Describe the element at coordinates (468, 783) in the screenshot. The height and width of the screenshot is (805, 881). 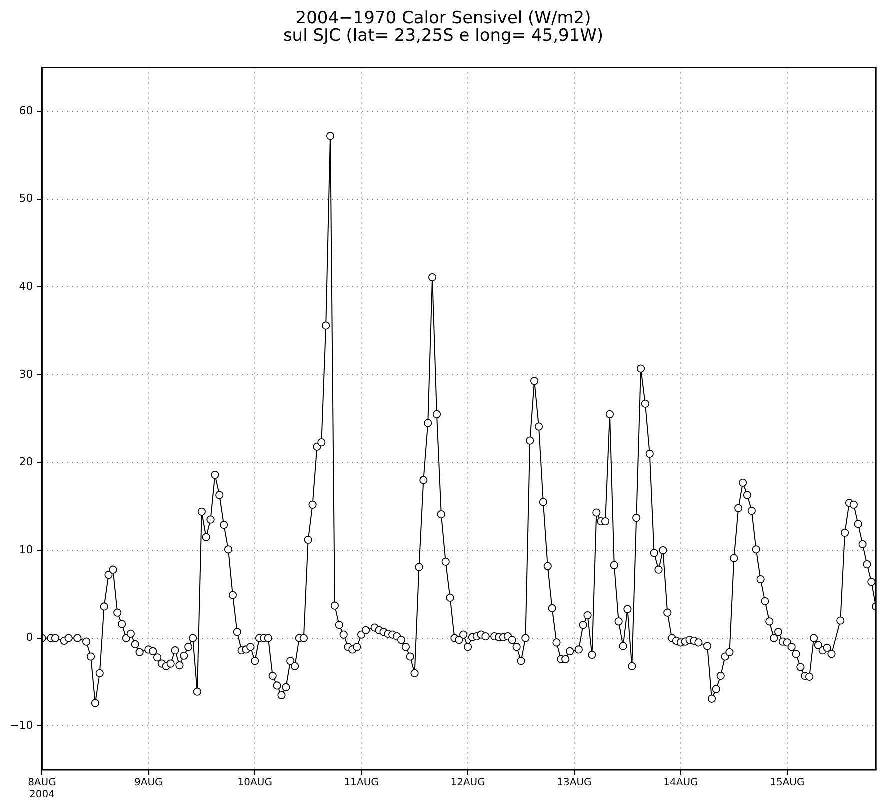
I see `x-tick-label: 12AUG` at that location.